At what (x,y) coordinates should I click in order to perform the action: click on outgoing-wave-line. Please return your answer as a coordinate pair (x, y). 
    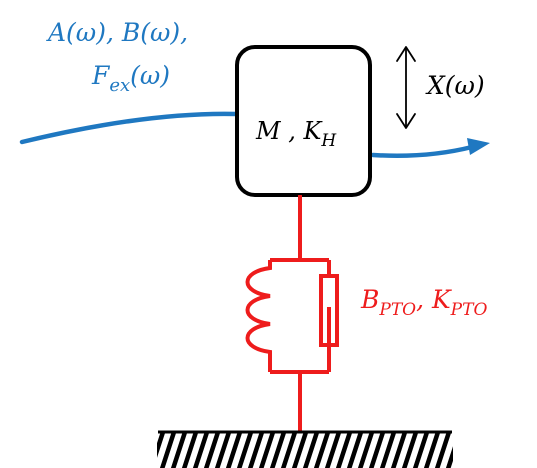
    Looking at the image, I should click on (422, 151).